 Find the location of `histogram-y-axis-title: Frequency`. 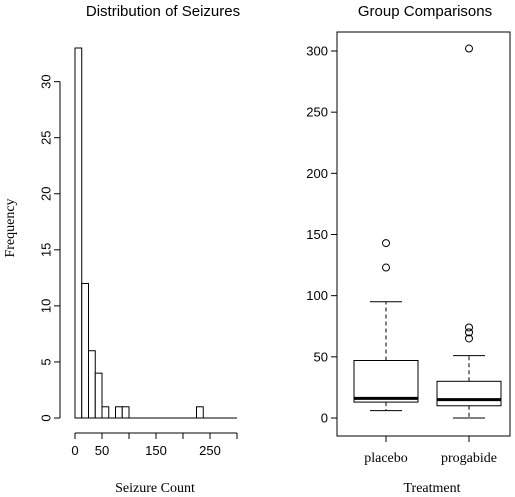

histogram-y-axis-title: Frequency is located at coordinates (10, 227).